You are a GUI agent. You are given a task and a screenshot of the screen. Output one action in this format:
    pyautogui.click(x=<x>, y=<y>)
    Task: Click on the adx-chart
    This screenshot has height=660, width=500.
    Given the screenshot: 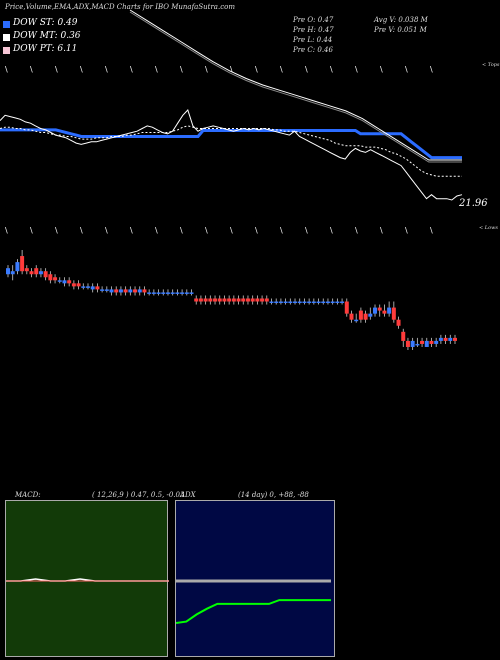 What is the action you would take?
    pyautogui.click(x=253, y=601)
    